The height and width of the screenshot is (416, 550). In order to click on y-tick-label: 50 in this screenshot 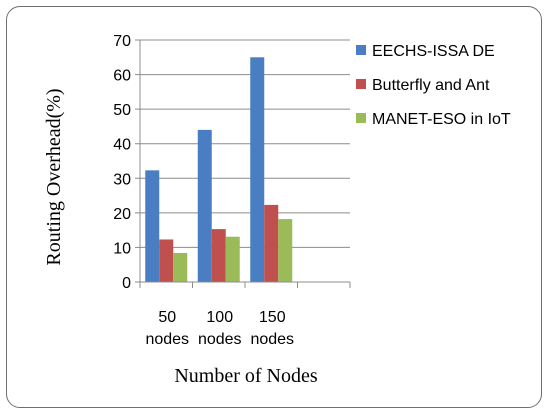, I will do `click(122, 110)`.